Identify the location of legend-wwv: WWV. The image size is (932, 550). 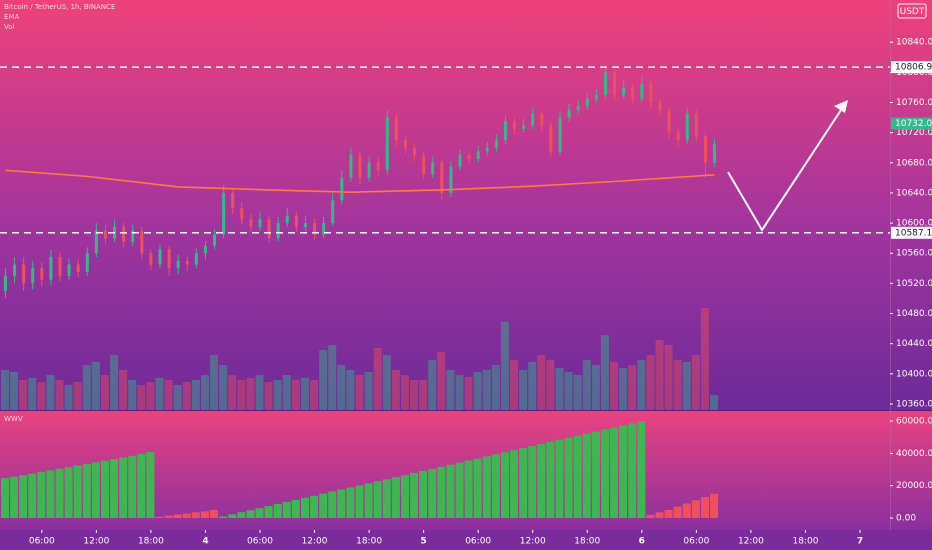
(13, 419).